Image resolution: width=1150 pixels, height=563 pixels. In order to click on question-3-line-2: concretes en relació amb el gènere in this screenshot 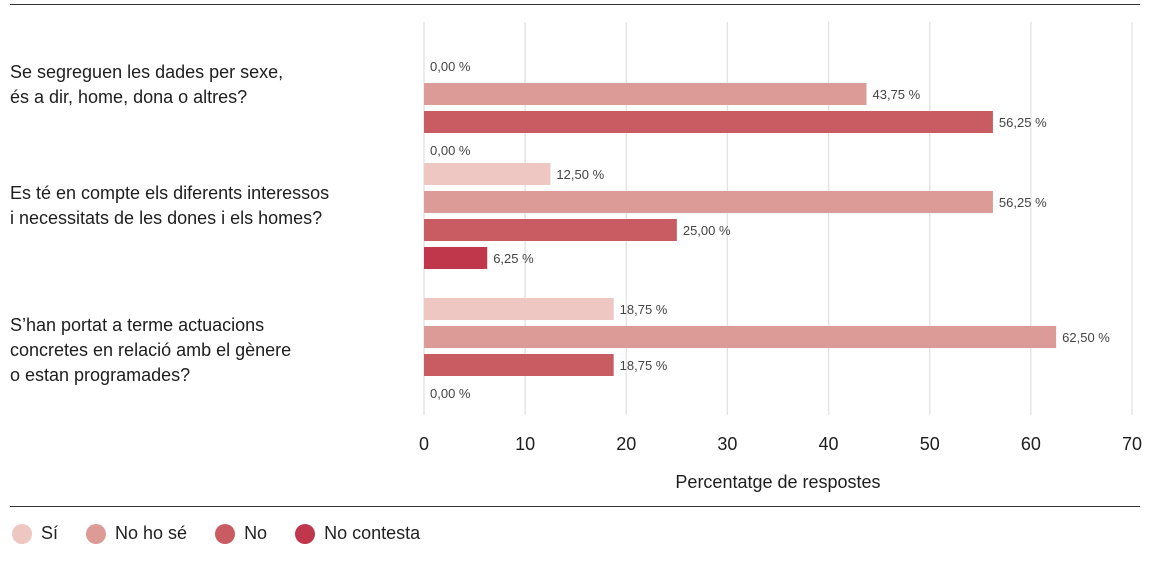, I will do `click(151, 350)`.